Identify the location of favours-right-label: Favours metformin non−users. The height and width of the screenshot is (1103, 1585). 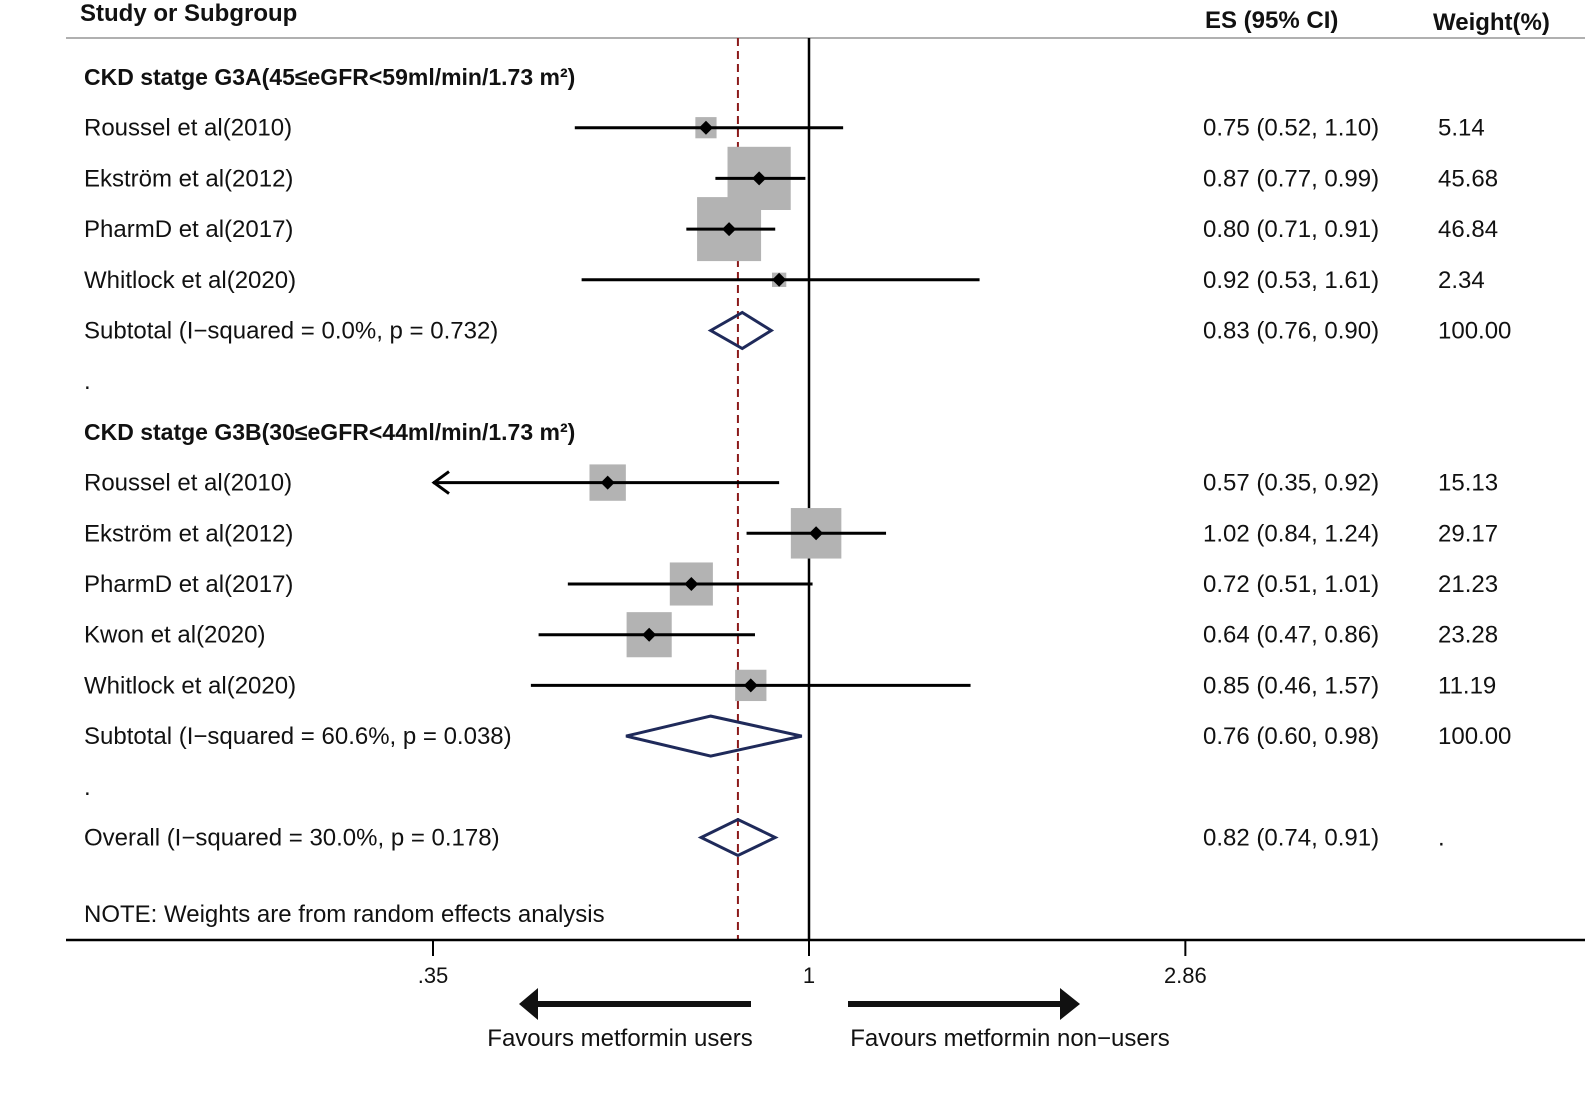
(1009, 1038).